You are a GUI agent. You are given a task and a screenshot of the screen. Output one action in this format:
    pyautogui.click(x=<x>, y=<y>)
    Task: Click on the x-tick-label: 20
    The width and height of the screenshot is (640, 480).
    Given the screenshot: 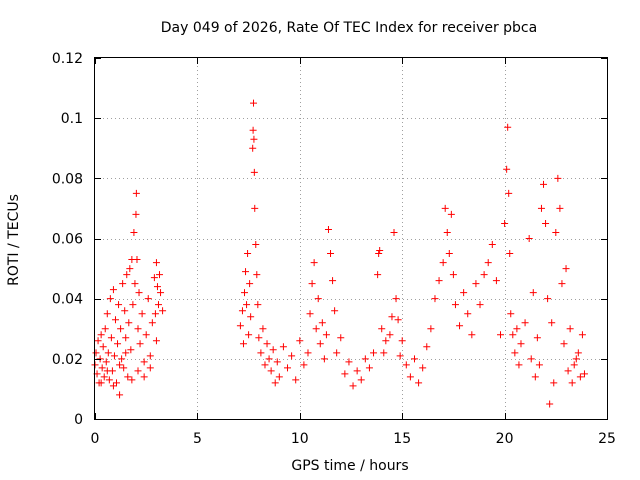 What is the action you would take?
    pyautogui.click(x=505, y=439)
    